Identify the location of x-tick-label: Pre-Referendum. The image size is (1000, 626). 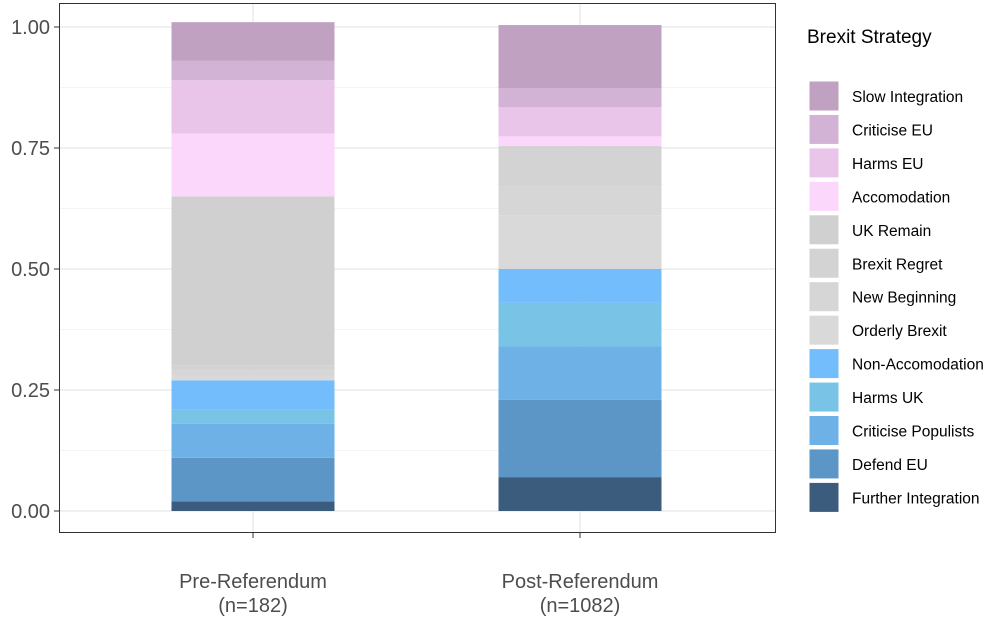
(253, 582).